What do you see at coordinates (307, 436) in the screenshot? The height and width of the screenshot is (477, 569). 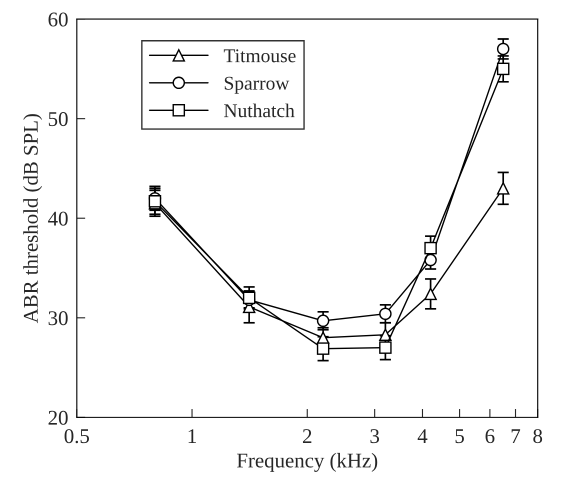 I see `x-tick-label: 2` at bounding box center [307, 436].